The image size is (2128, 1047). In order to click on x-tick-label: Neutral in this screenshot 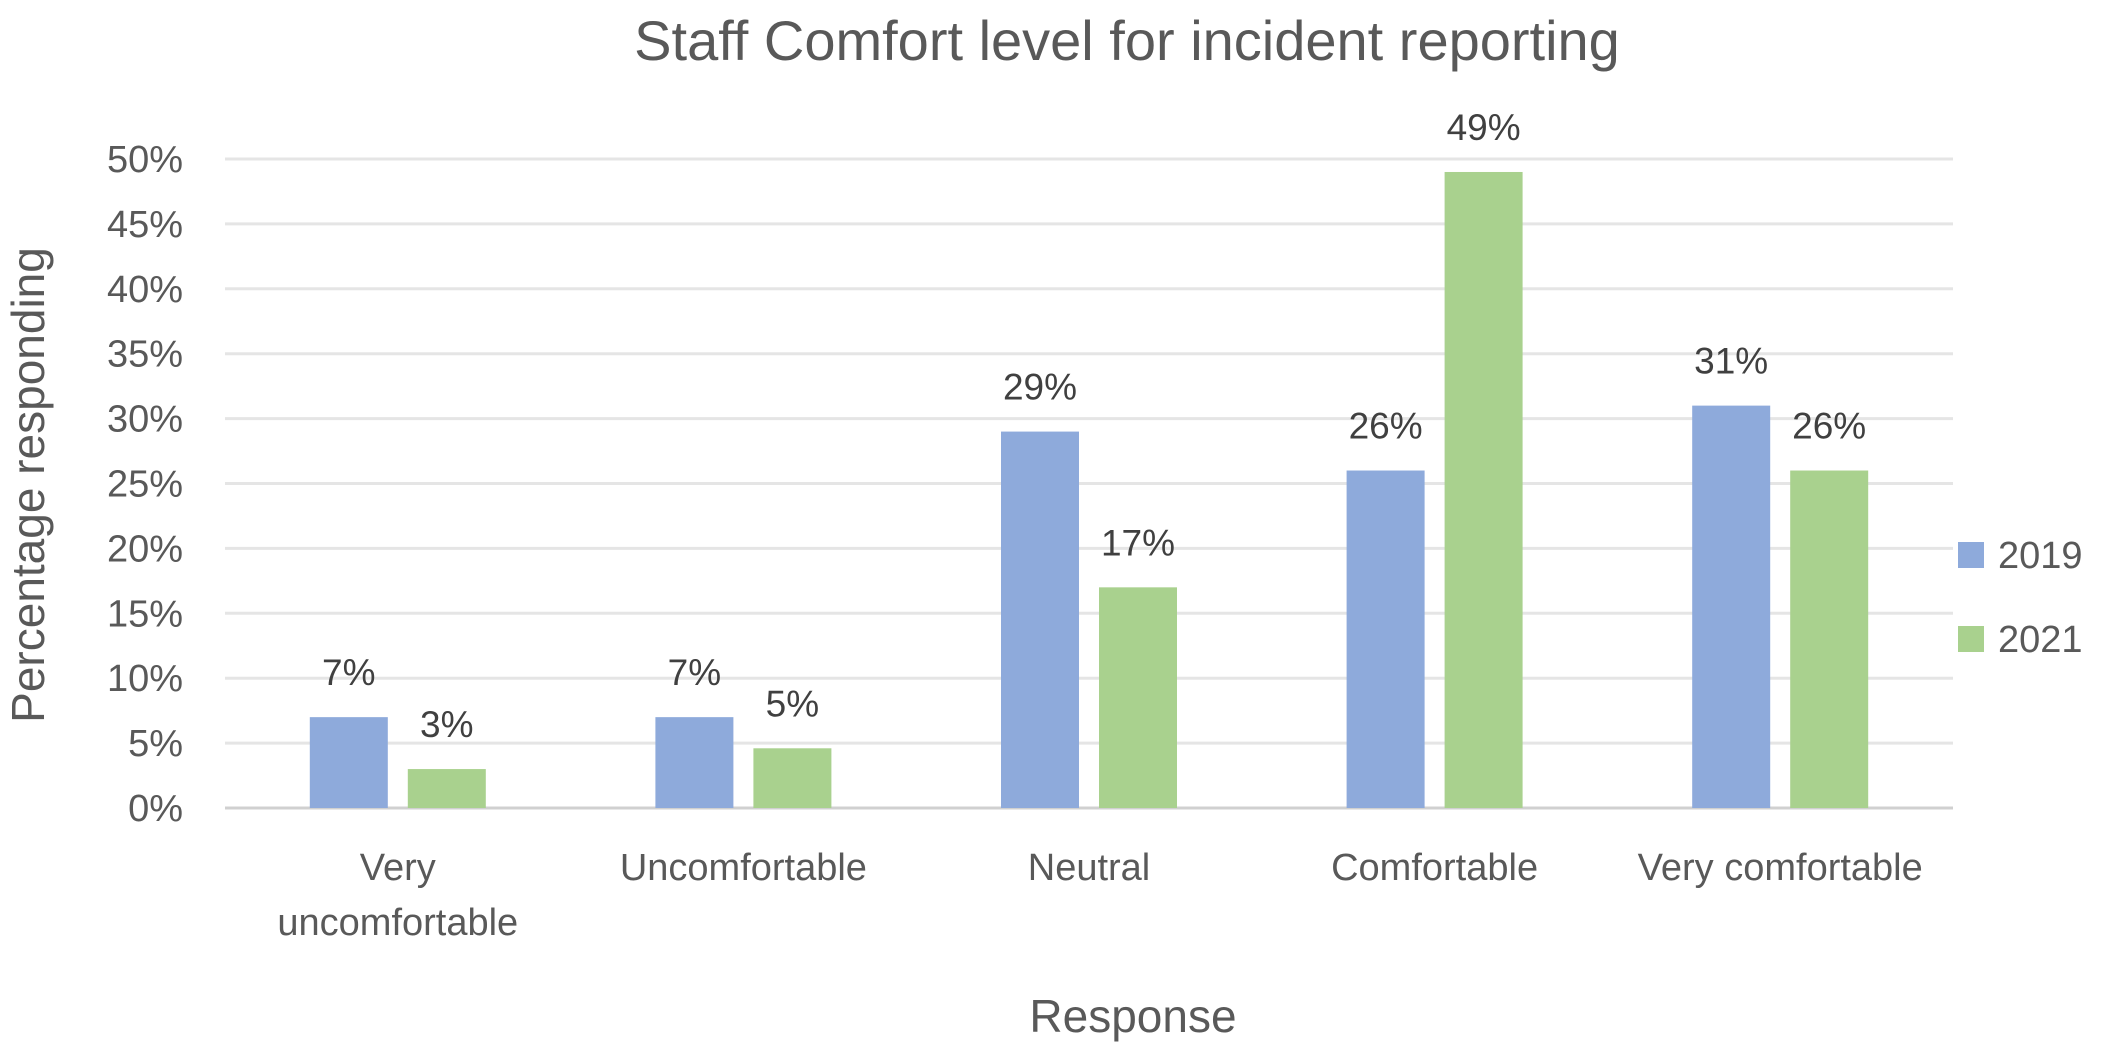, I will do `click(1089, 868)`.